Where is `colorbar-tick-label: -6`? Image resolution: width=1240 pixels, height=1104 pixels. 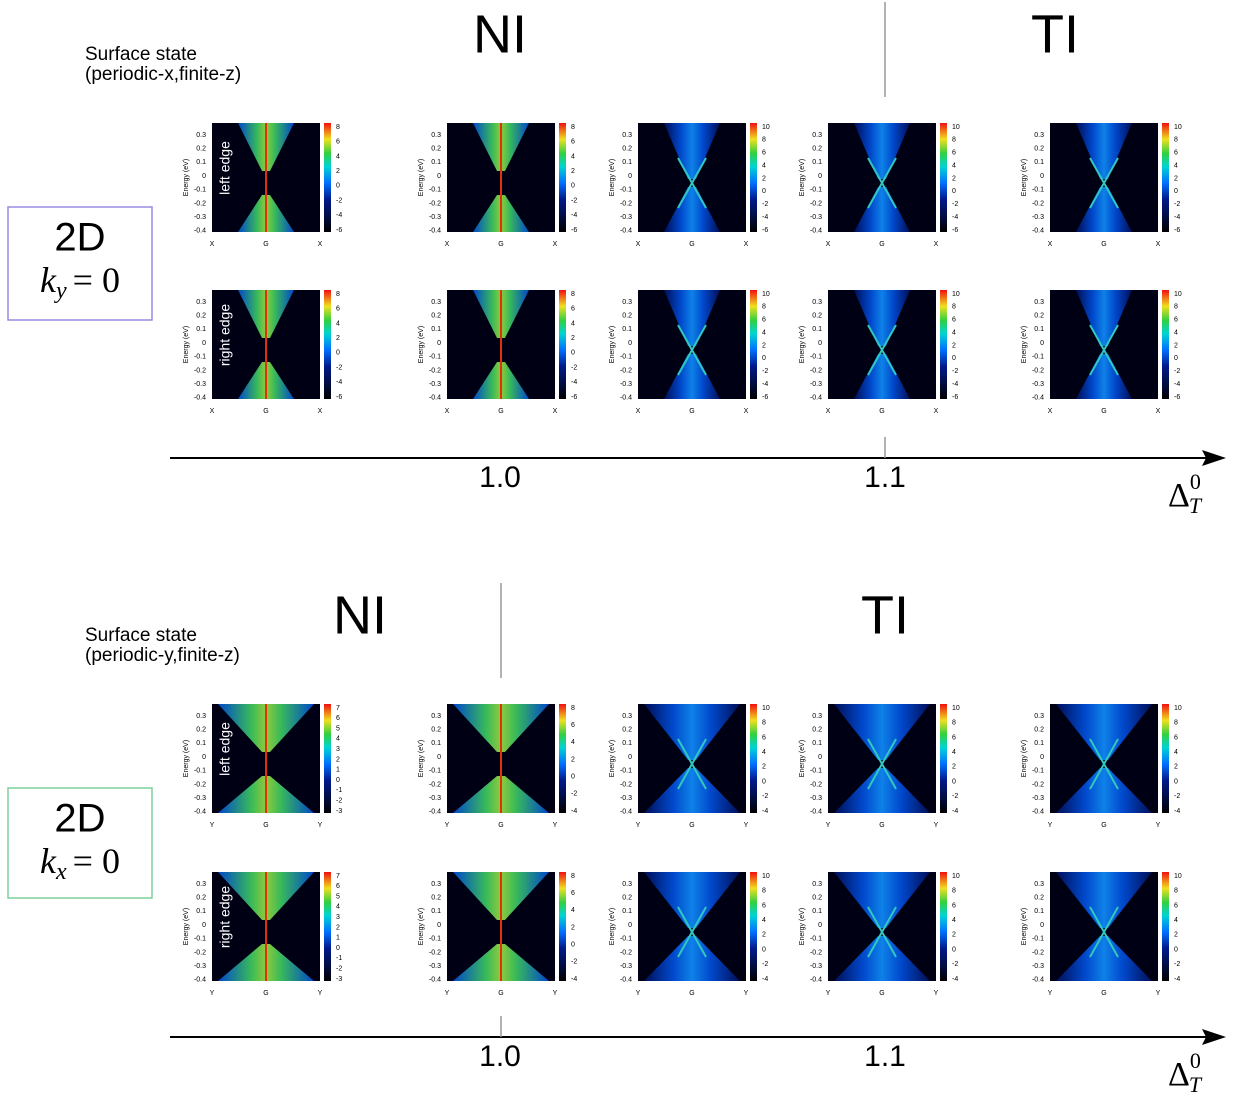 colorbar-tick-label: -6 is located at coordinates (955, 230).